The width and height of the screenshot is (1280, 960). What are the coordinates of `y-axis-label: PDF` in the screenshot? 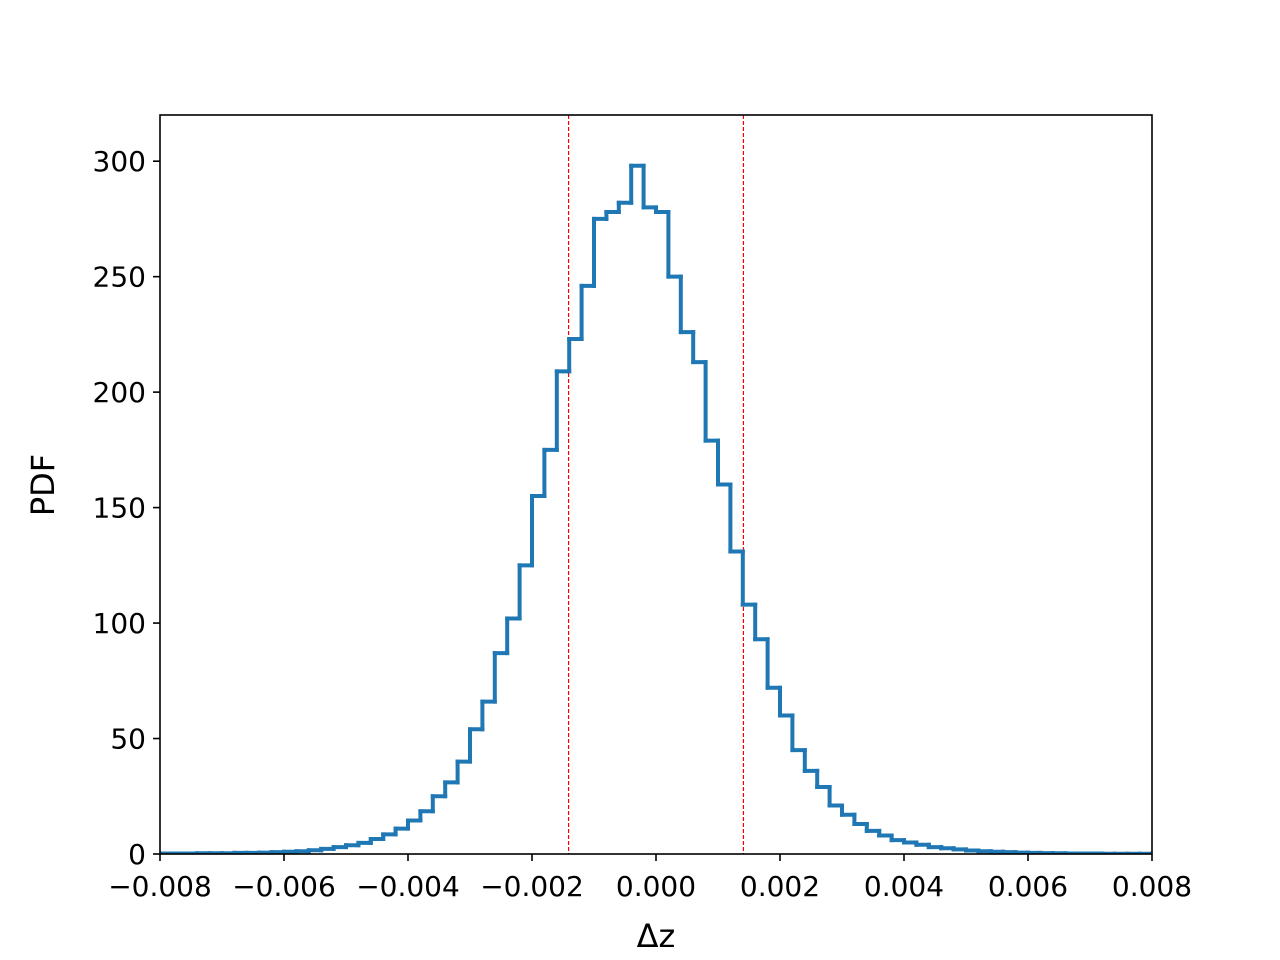 It's located at (43, 485).